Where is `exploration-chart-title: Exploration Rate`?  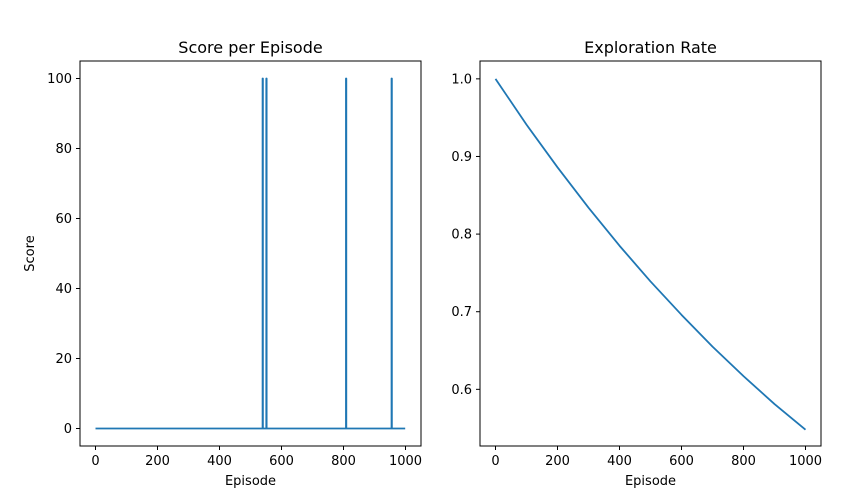 exploration-chart-title: Exploration Rate is located at coordinates (650, 47).